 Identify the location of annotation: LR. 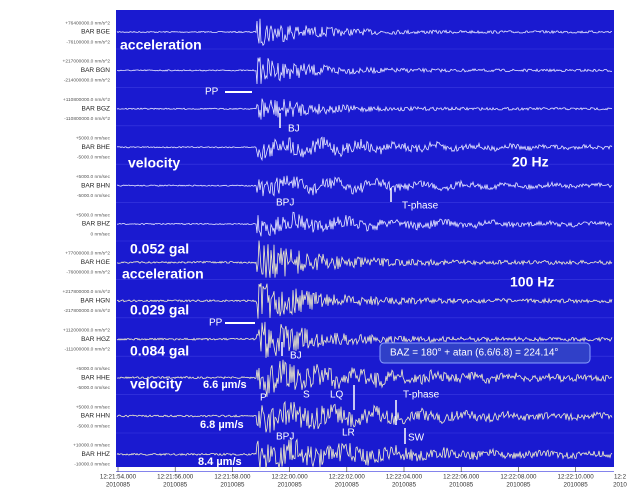
(348, 433).